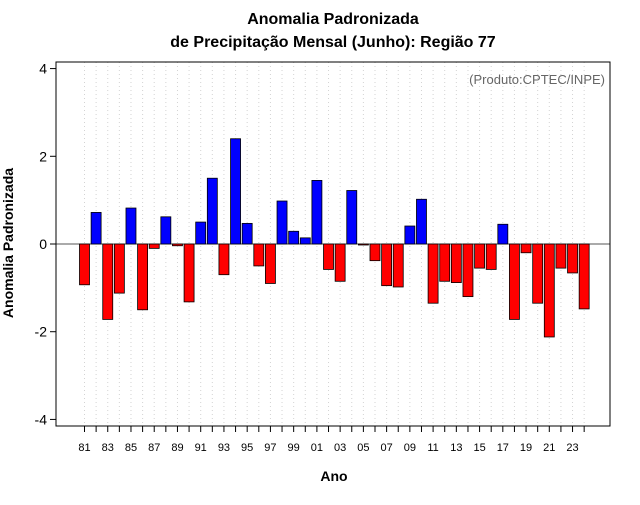 Image resolution: width=640 pixels, height=505 pixels. Describe the element at coordinates (456, 448) in the screenshot. I see `x-tick-label: 13` at that location.